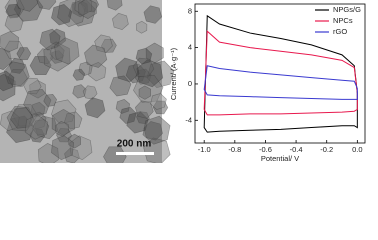 This screenshot has width=378, height=240. What do you see at coordinates (280, 158) in the screenshot?
I see `x-axis-label: Potential/ V` at bounding box center [280, 158].